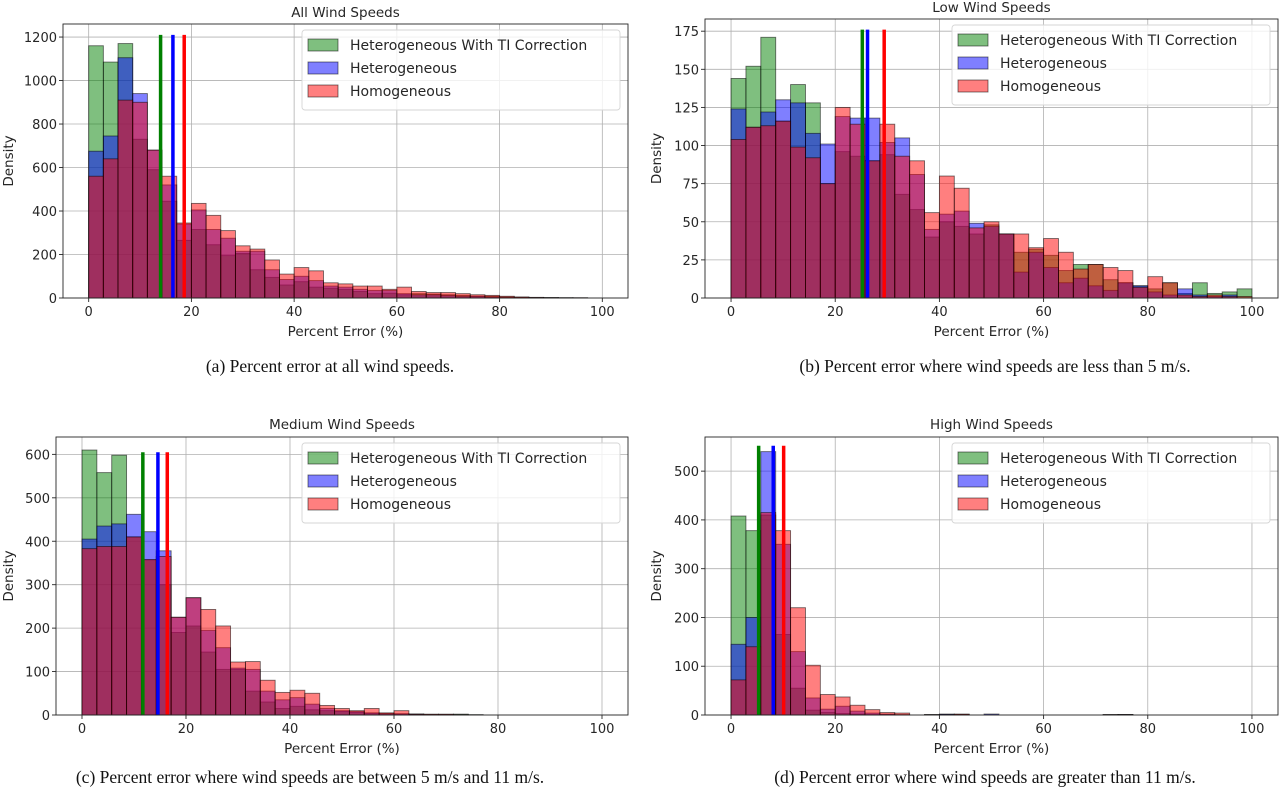  I want to click on x-axis-label: Percent Error (%), so click(342, 749).